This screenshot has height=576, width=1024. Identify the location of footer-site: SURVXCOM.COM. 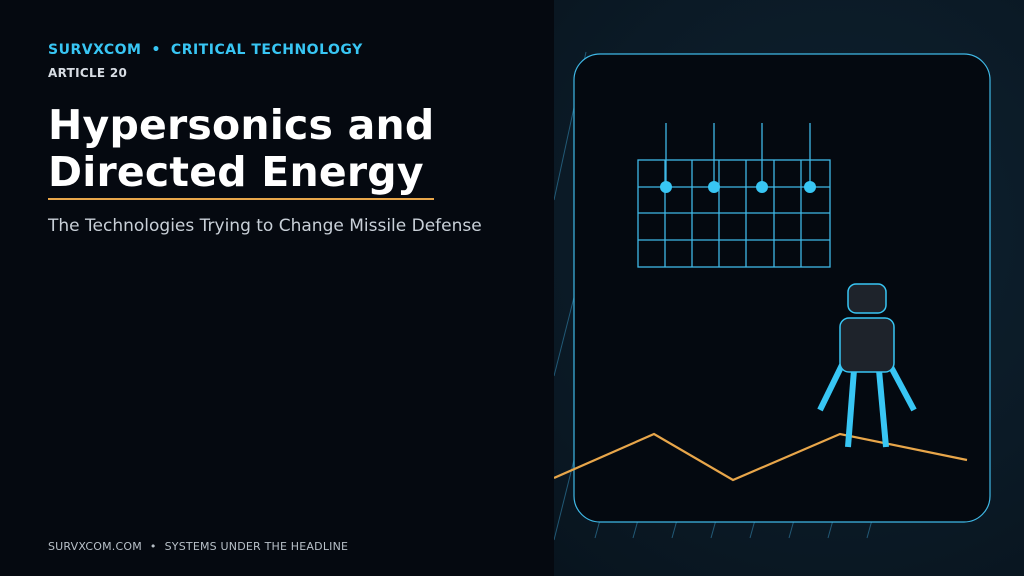
(95, 546).